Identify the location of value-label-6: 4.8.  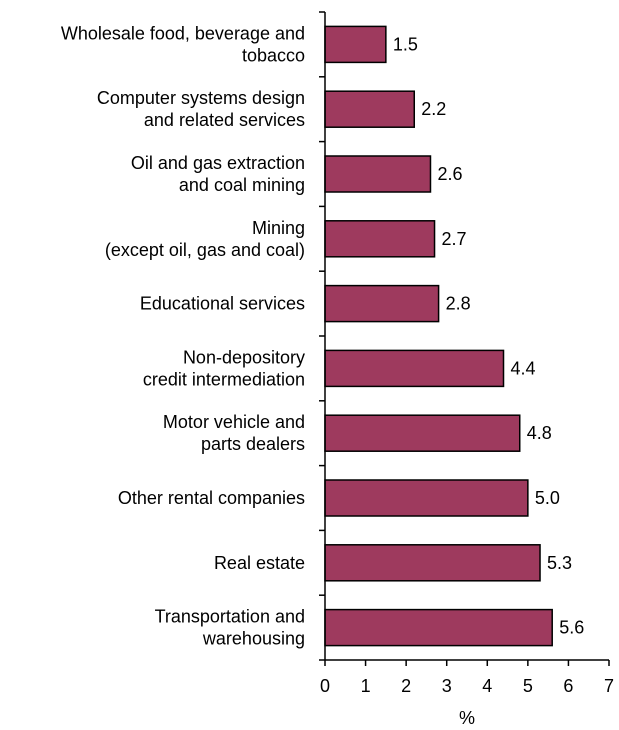
(539, 433).